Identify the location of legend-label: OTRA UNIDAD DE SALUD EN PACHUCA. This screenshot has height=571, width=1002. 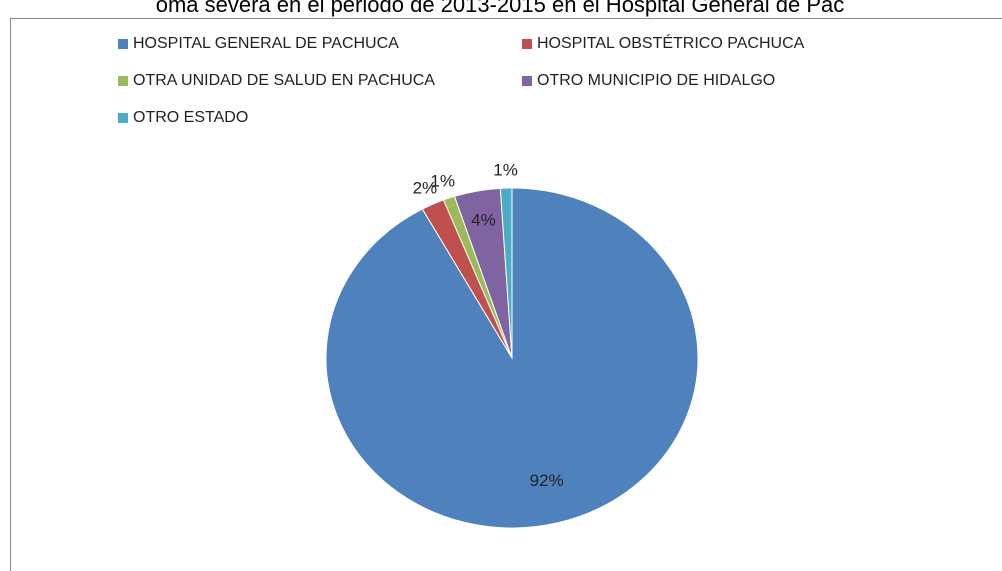
(284, 80).